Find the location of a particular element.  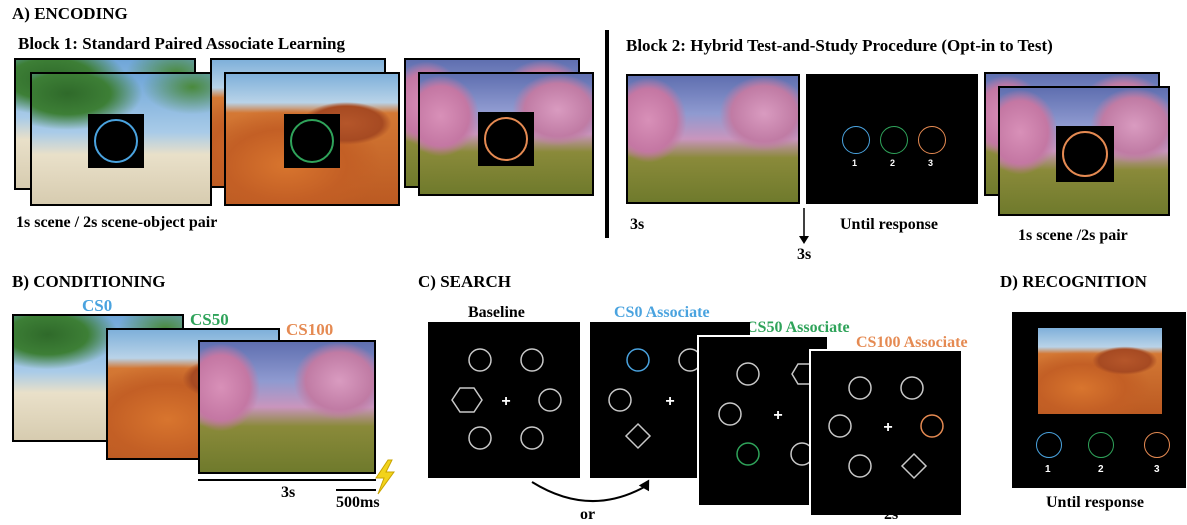

cs100-associate-display: + is located at coordinates (886, 433).